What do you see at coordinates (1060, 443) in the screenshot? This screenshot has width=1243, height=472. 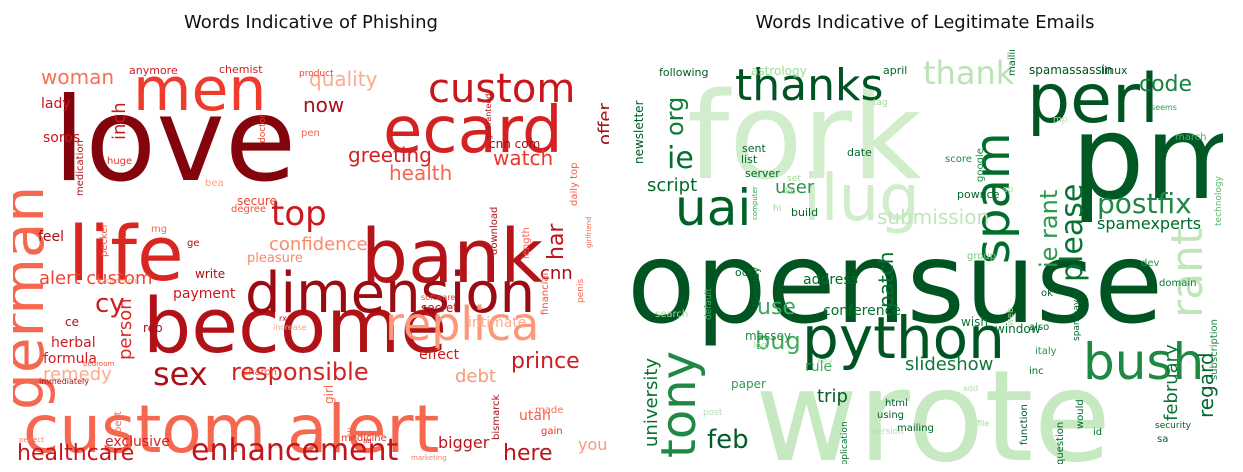 I see `legitimate-word-question: question` at bounding box center [1060, 443].